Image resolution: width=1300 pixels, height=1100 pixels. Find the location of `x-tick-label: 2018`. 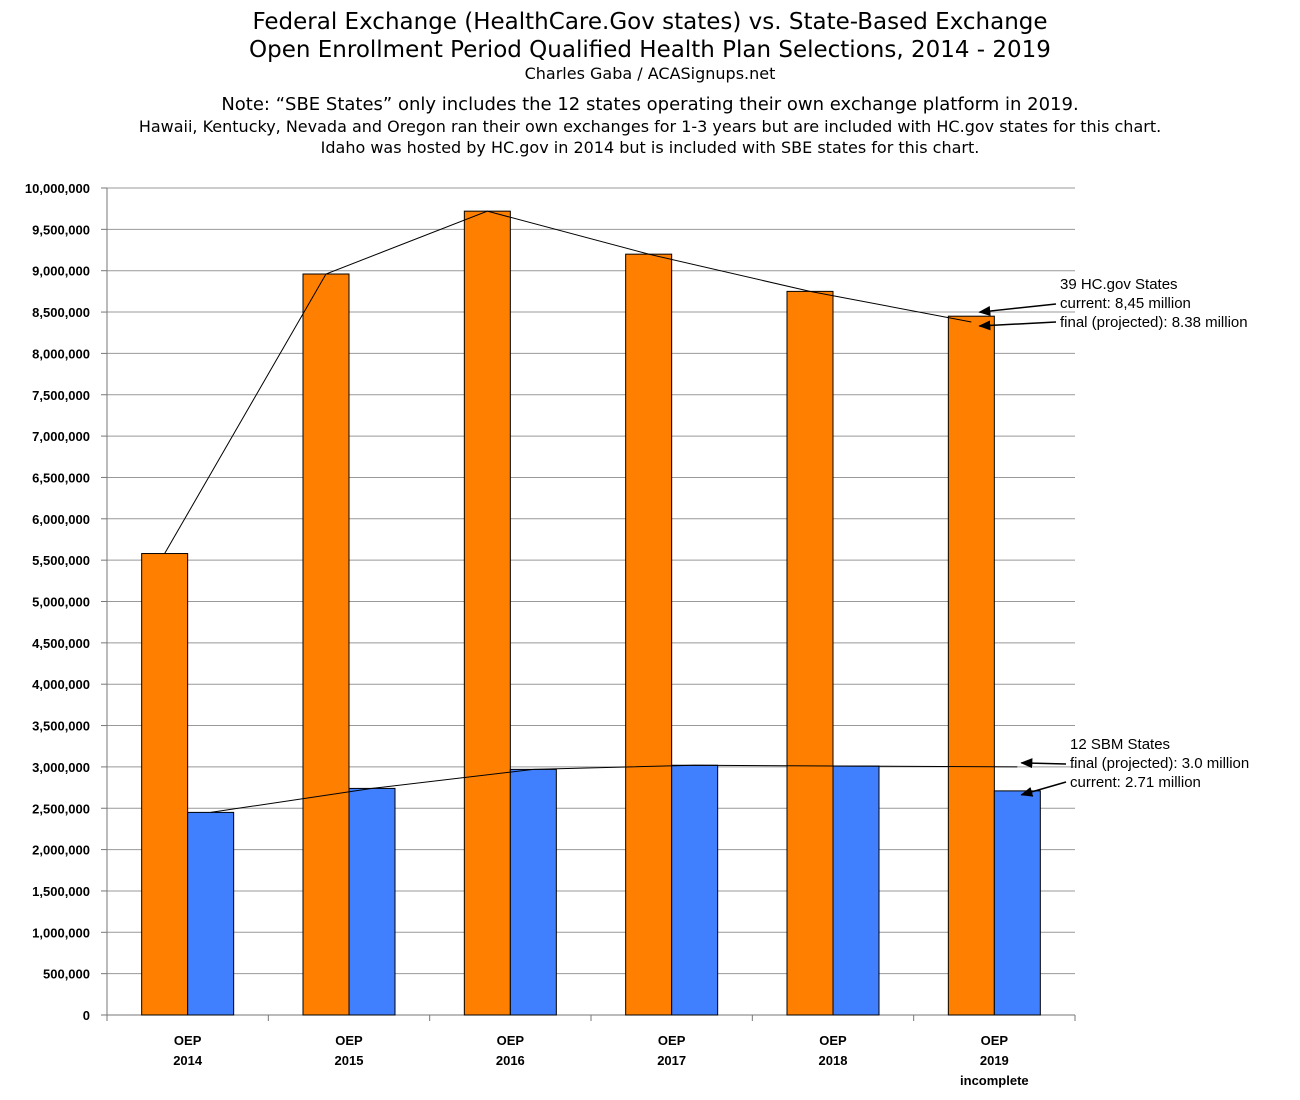

x-tick-label: 2018 is located at coordinates (833, 1060).